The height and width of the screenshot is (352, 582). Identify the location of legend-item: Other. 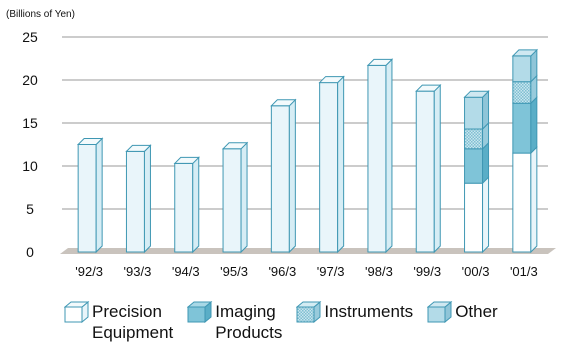
(462, 322).